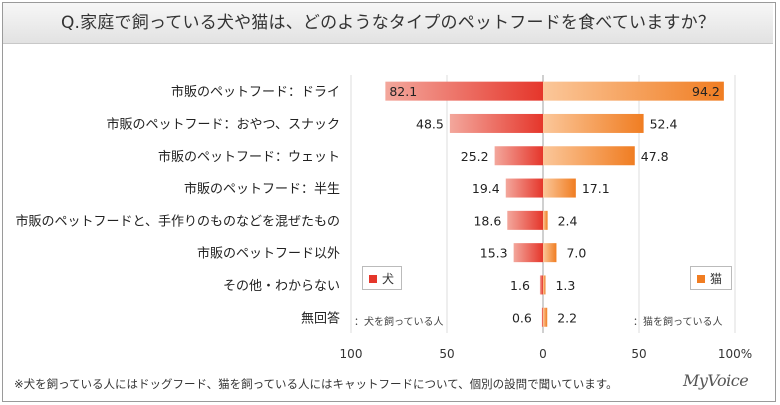  What do you see at coordinates (522, 317) in the screenshot?
I see `value-label-dog: 0.6` at bounding box center [522, 317].